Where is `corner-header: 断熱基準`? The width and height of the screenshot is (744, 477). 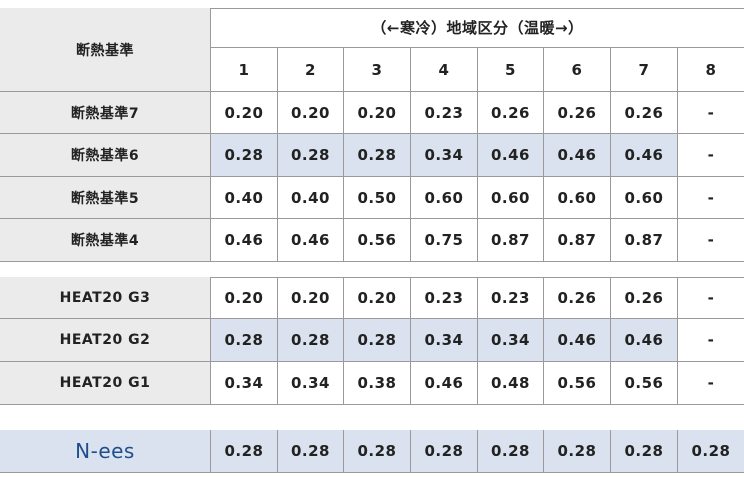 corner-header: 断熱基準 is located at coordinates (105, 50).